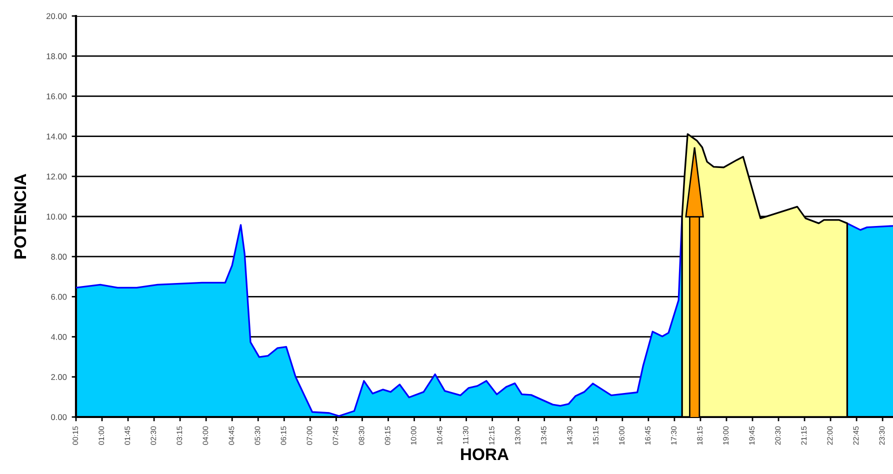  What do you see at coordinates (59, 257) in the screenshot?
I see `y-tick-label: 8.00` at bounding box center [59, 257].